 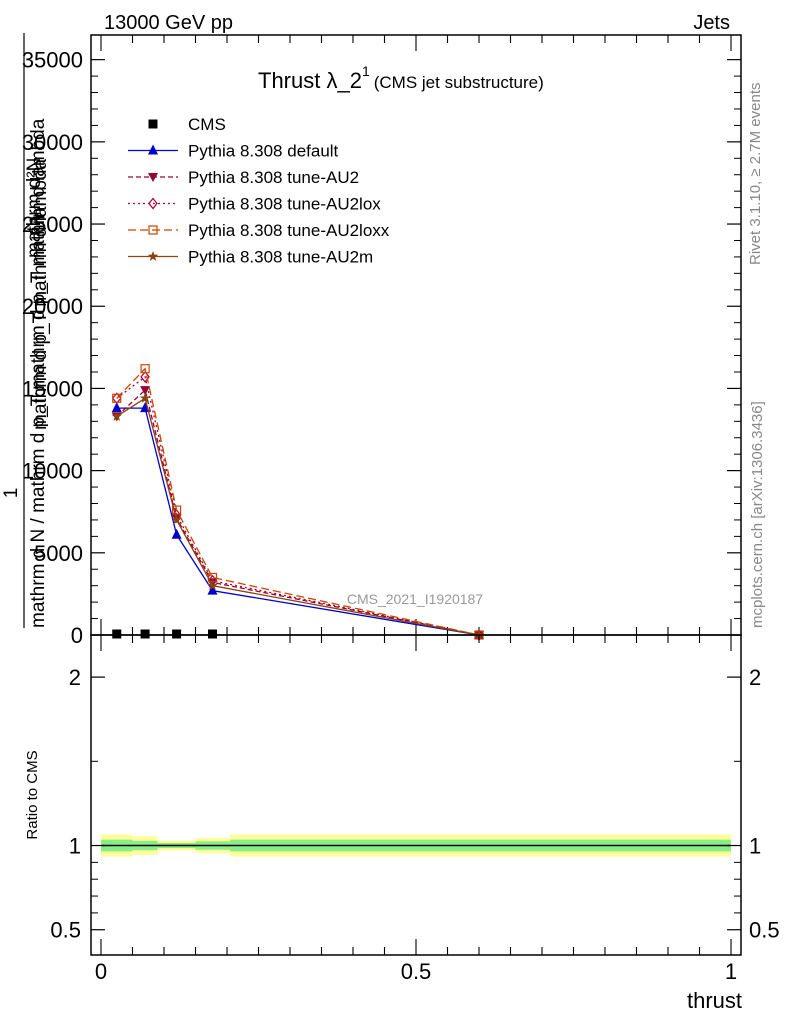 What do you see at coordinates (52, 306) in the screenshot?
I see `main-y-tick-label: 20000` at bounding box center [52, 306].